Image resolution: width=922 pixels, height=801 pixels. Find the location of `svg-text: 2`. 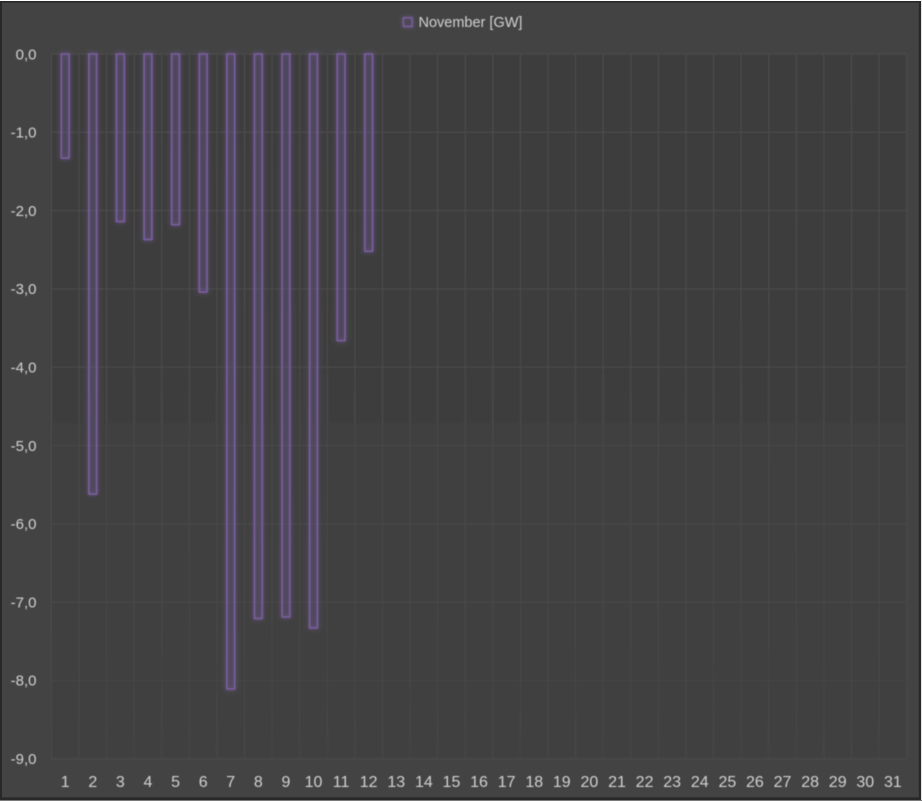

svg-text: 2 is located at coordinates (92, 782).